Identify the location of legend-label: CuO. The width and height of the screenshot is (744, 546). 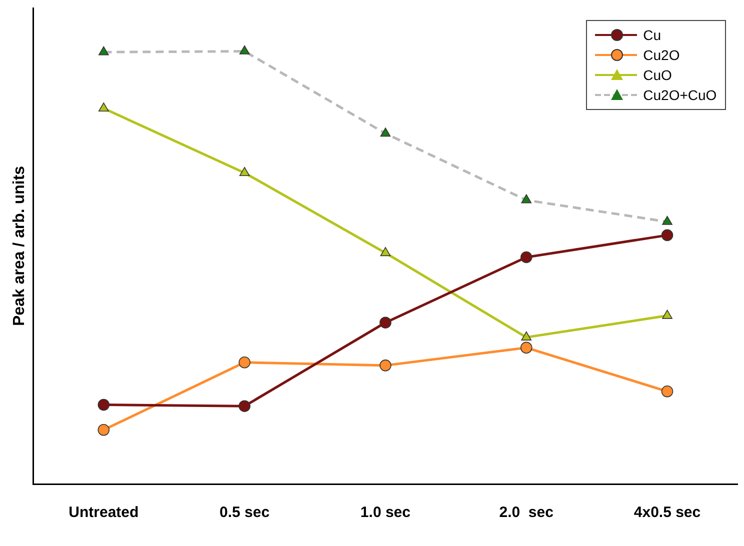
(657, 75).